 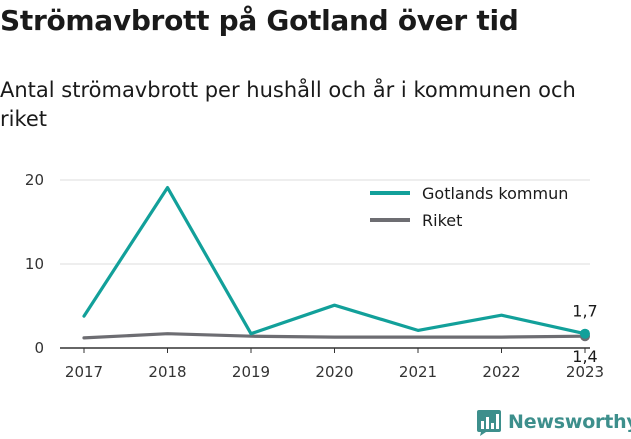 What do you see at coordinates (418, 372) in the screenshot?
I see `x-tick-label-2021: 2021` at bounding box center [418, 372].